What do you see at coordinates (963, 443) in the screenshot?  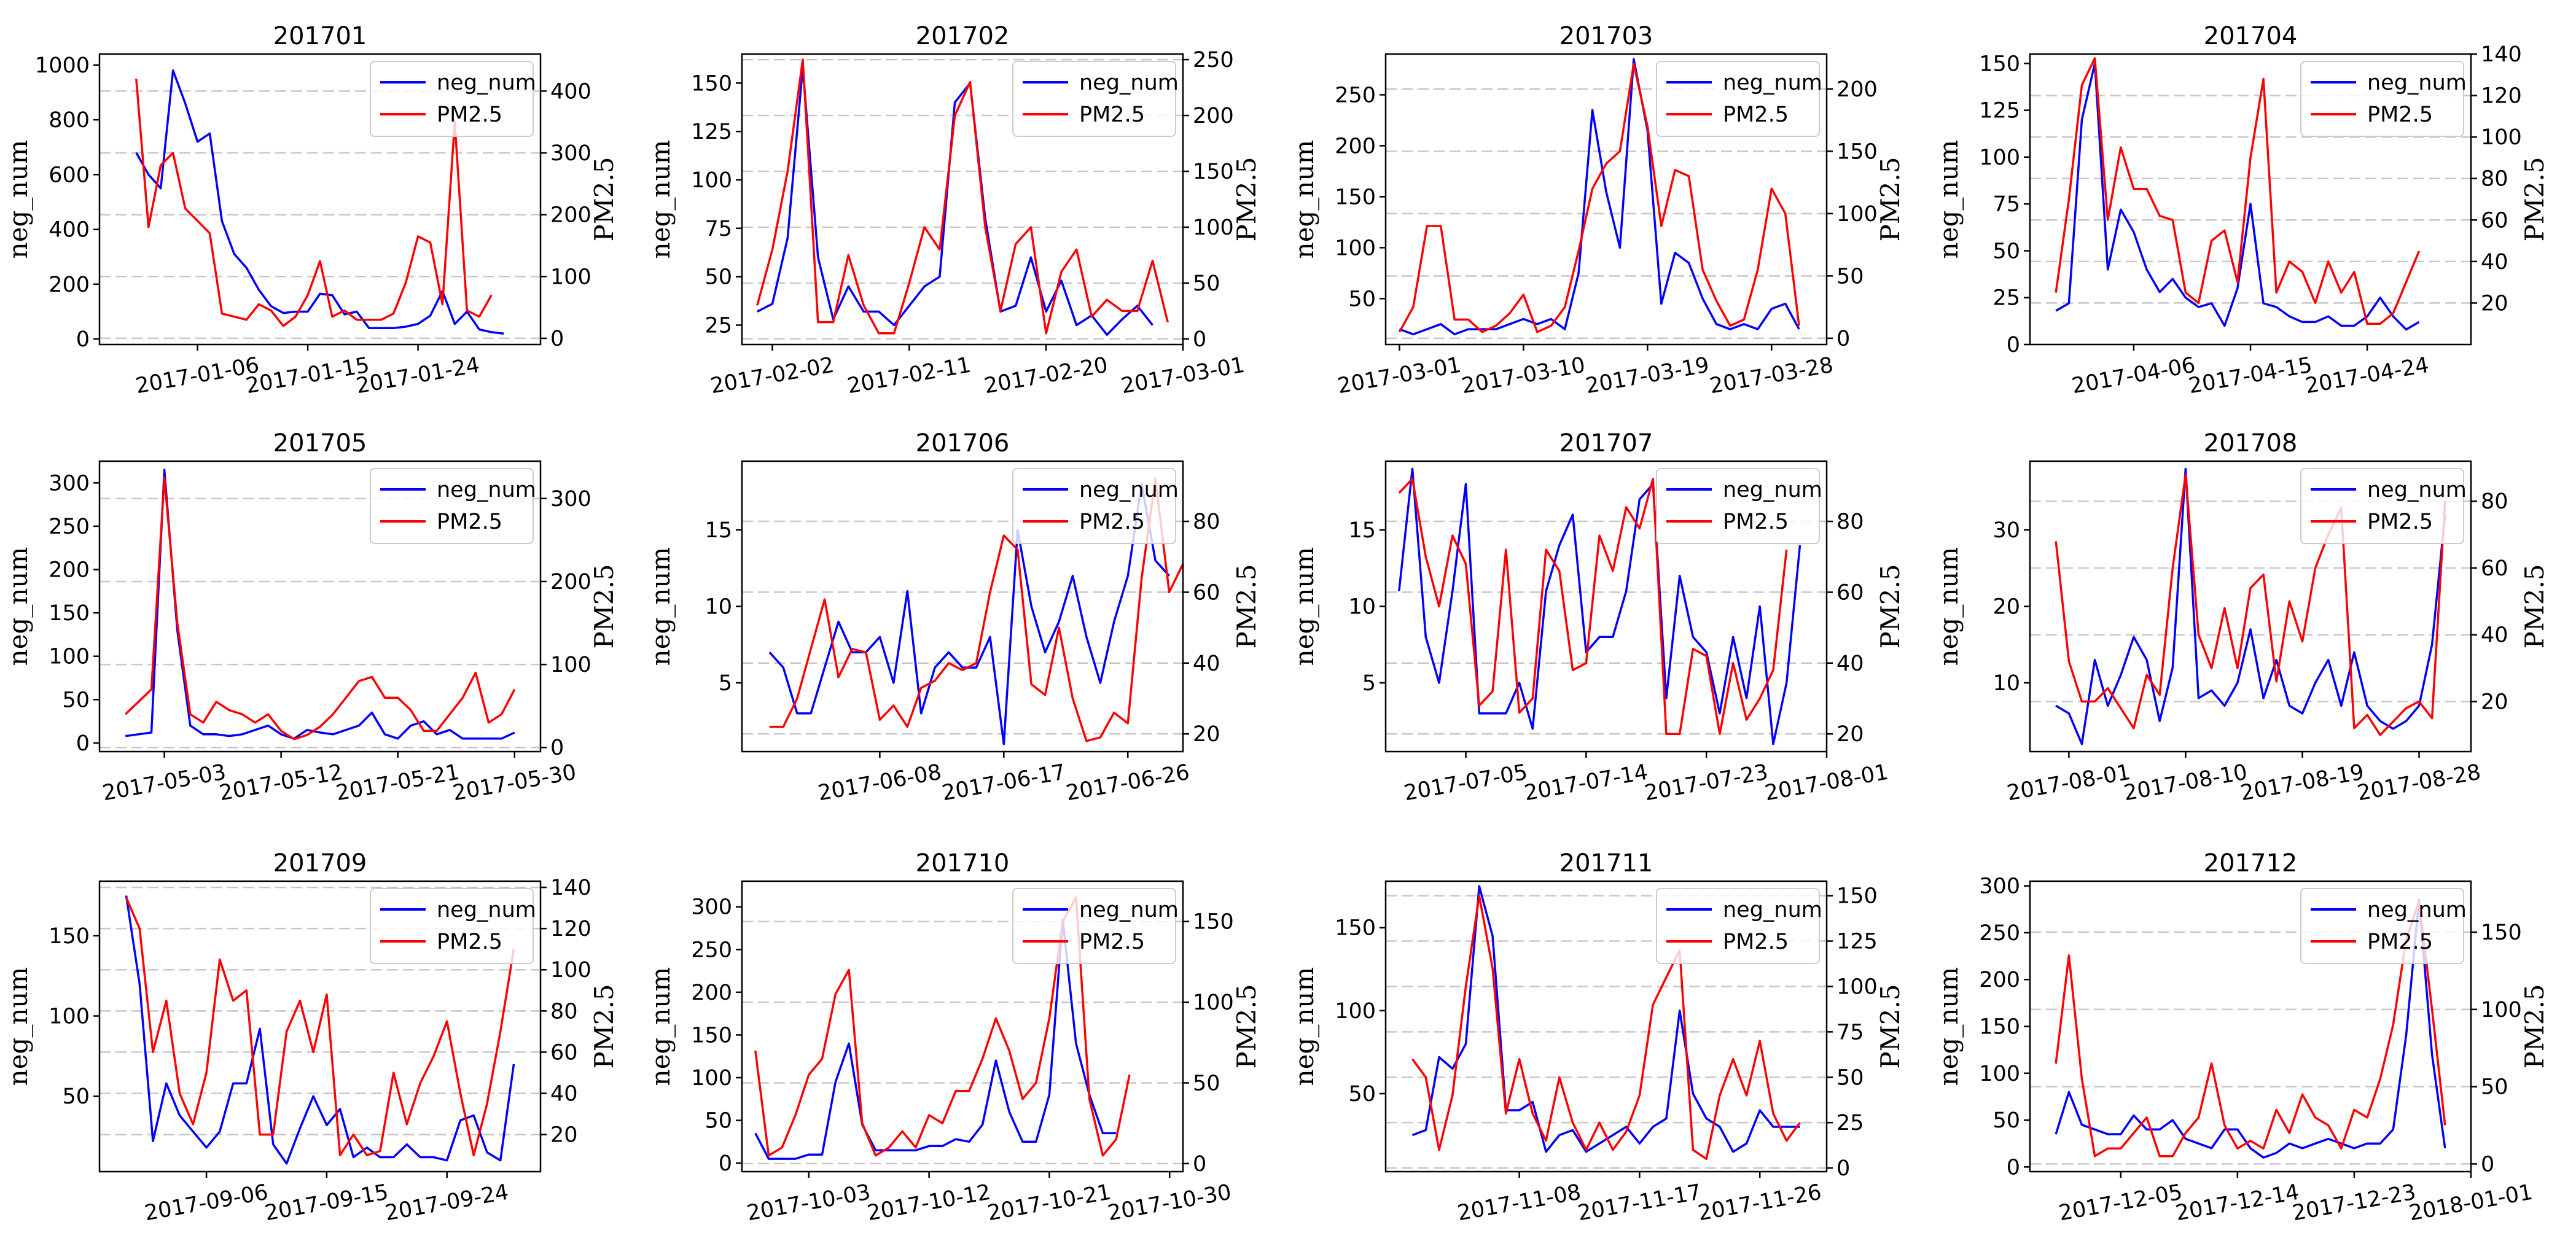 I see `chart-title: 201706` at bounding box center [963, 443].